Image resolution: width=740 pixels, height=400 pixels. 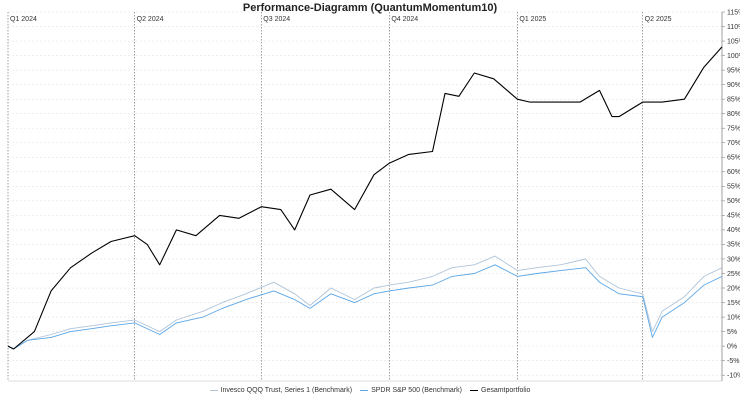 What do you see at coordinates (286, 390) in the screenshot?
I see `legend-label: Invesco QQQ Trust, Series 1 (Benchmark)` at bounding box center [286, 390].